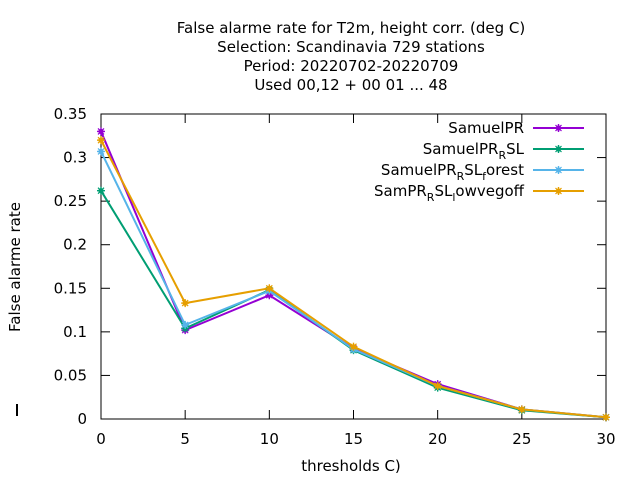 Image resolution: width=640 pixels, height=480 pixels. What do you see at coordinates (269, 439) in the screenshot?
I see `x-tick-label: 10` at bounding box center [269, 439].